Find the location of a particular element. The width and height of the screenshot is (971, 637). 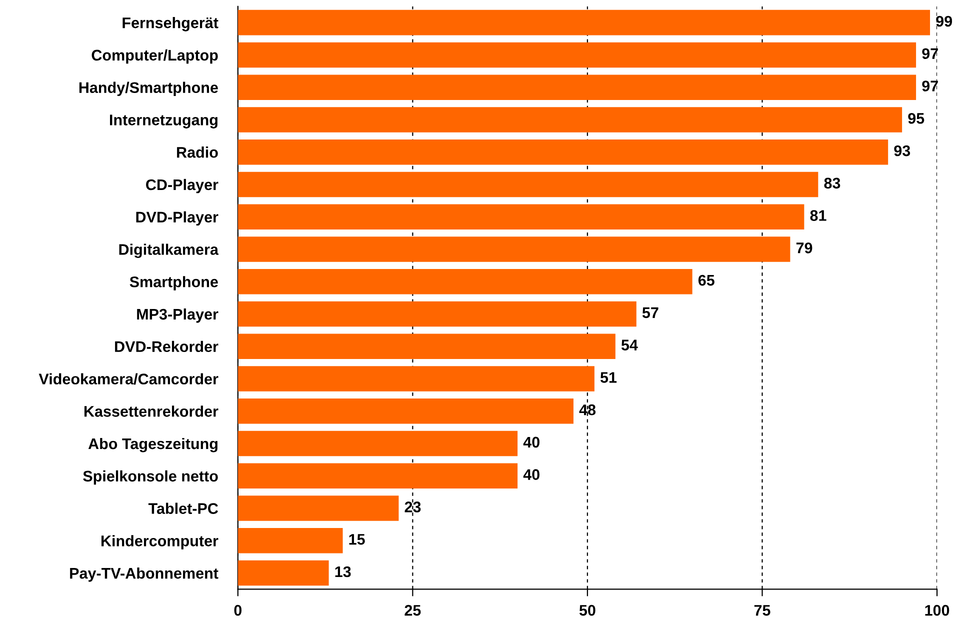

data-label: 81 is located at coordinates (818, 215).